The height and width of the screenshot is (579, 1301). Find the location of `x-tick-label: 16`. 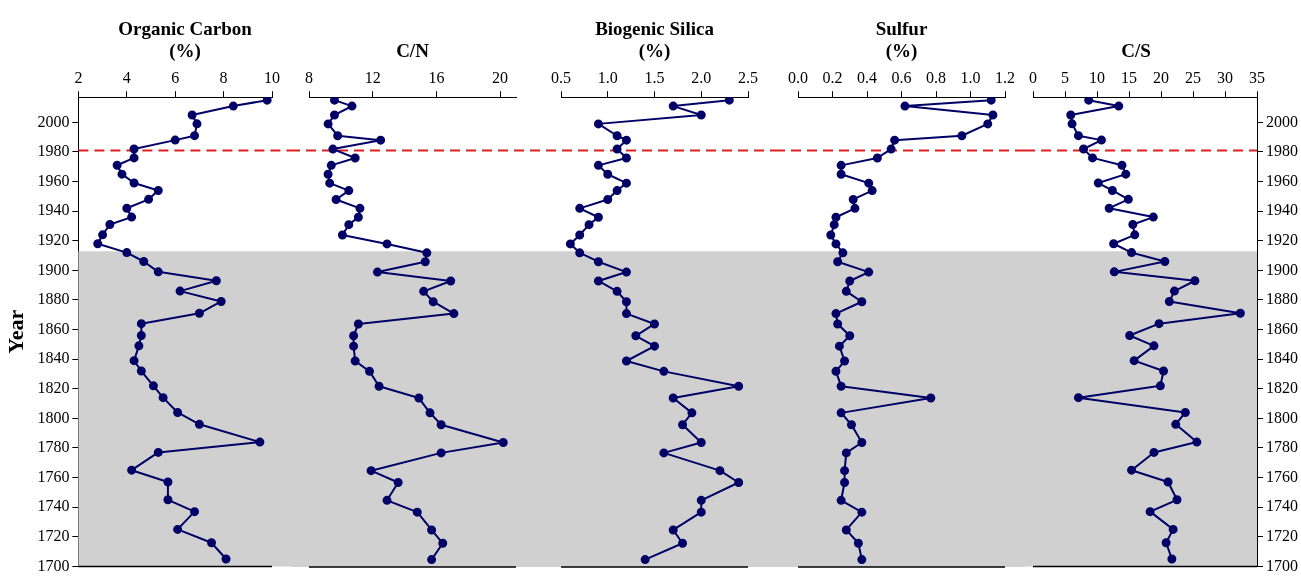

x-tick-label: 16 is located at coordinates (436, 77).